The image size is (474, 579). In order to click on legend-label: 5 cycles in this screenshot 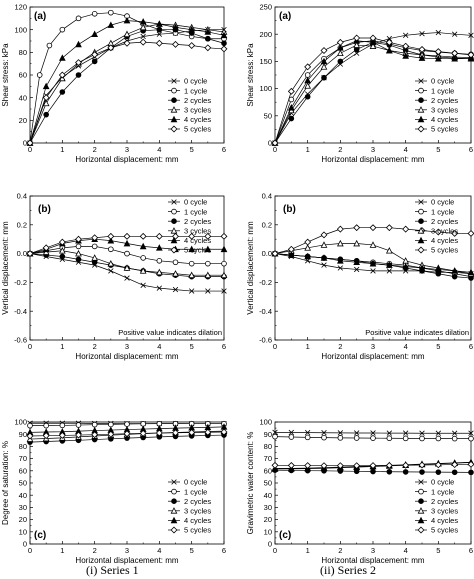, I will do `click(197, 250)`.